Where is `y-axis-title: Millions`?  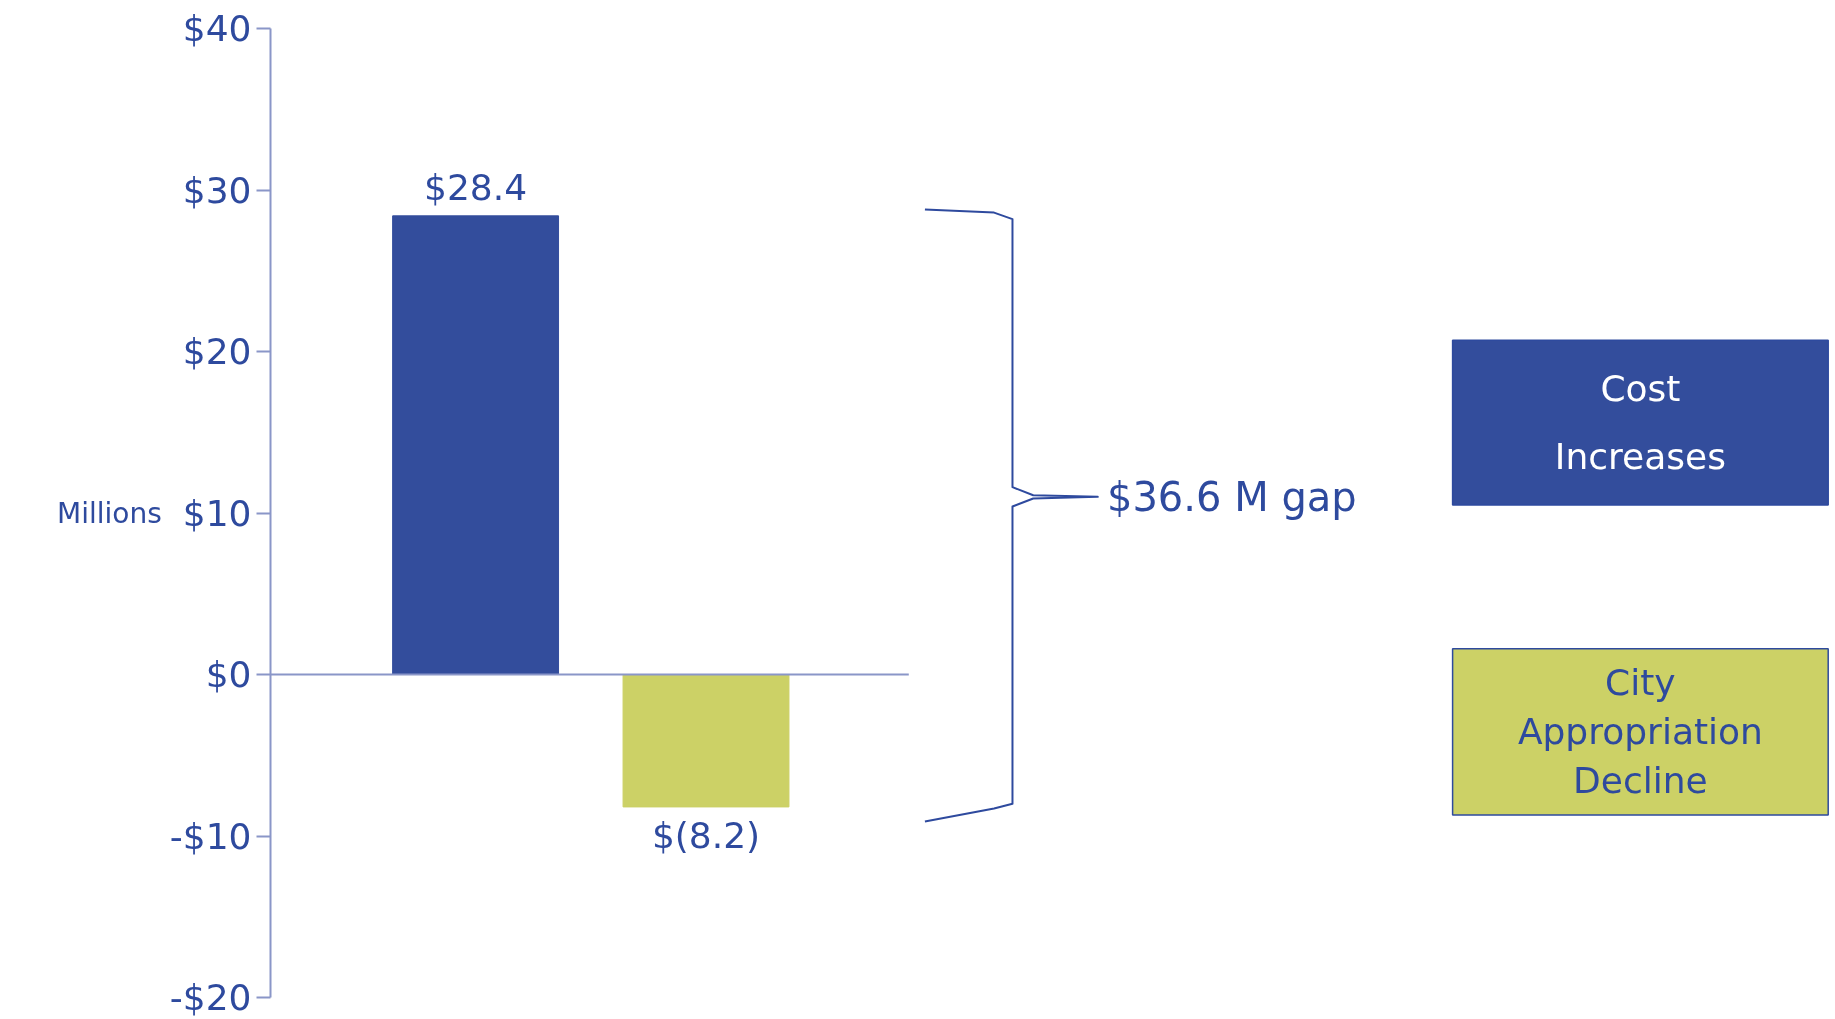
y-axis-title: Millions is located at coordinates (109, 513).